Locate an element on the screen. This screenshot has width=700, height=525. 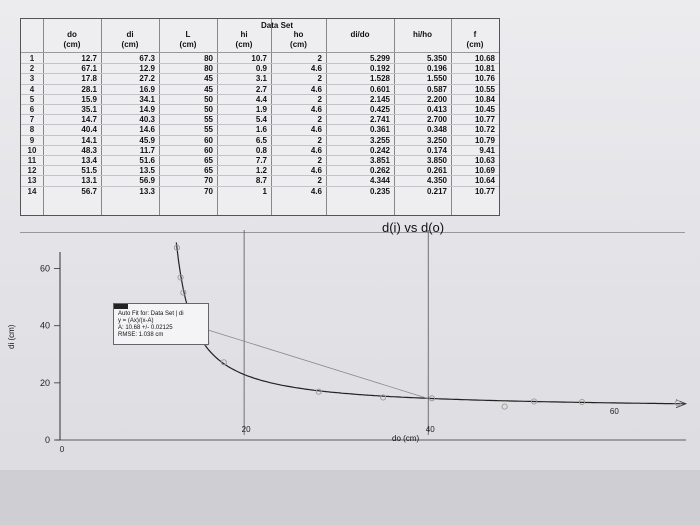
table-cell-dido: 0.601 is located at coordinates (379, 89).